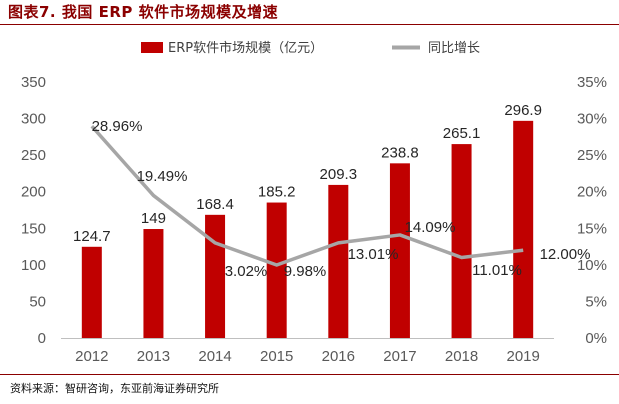 The height and width of the screenshot is (404, 619). Describe the element at coordinates (33, 82) in the screenshot. I see `left-tick-label: 350` at that location.